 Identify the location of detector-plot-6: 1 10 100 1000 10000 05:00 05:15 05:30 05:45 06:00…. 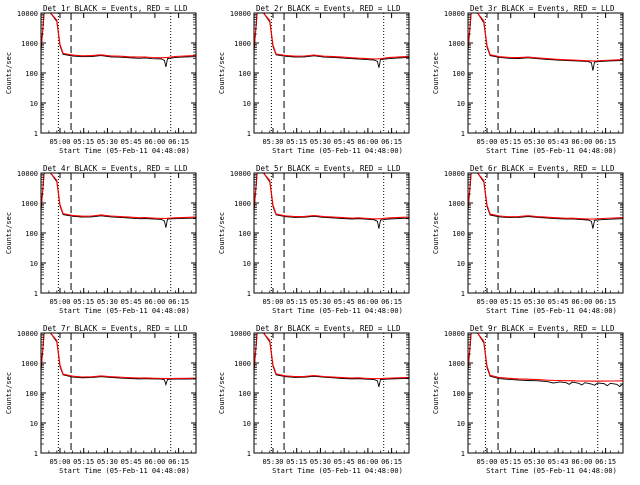
(528, 239).